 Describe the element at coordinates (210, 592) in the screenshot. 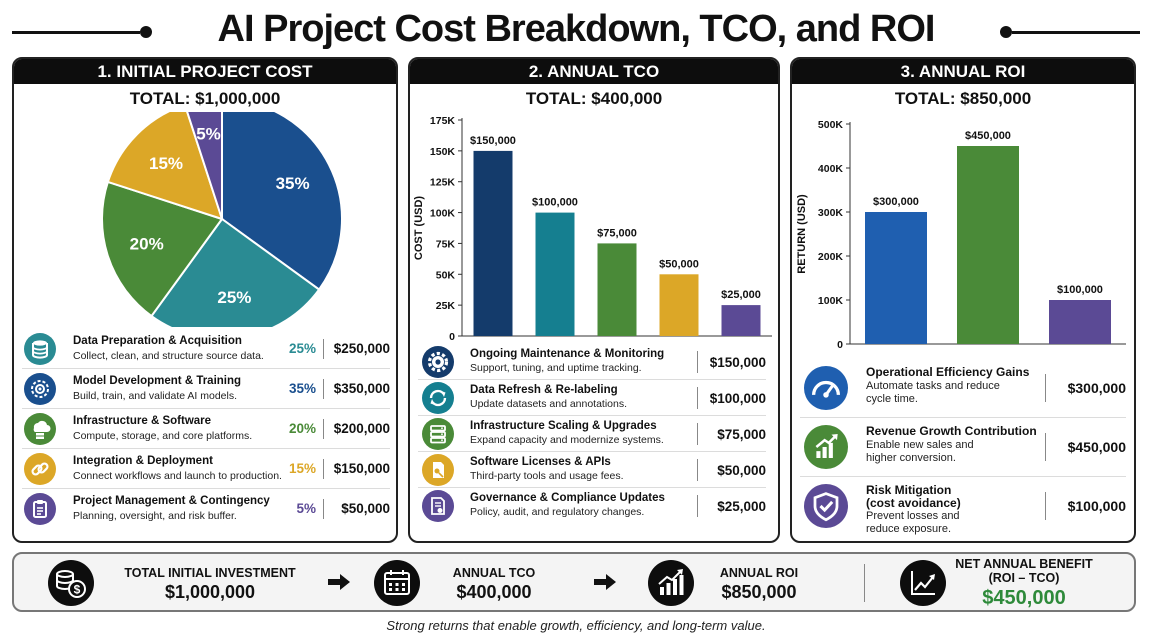

I see `summary-initial-value: $1,000,000` at that location.